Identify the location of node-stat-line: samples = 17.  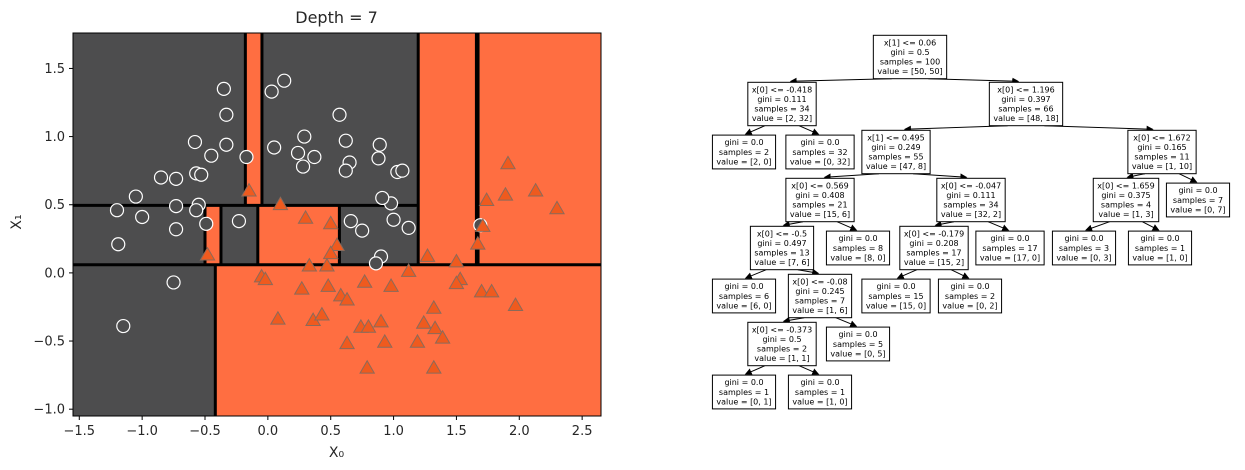
(1009, 248).